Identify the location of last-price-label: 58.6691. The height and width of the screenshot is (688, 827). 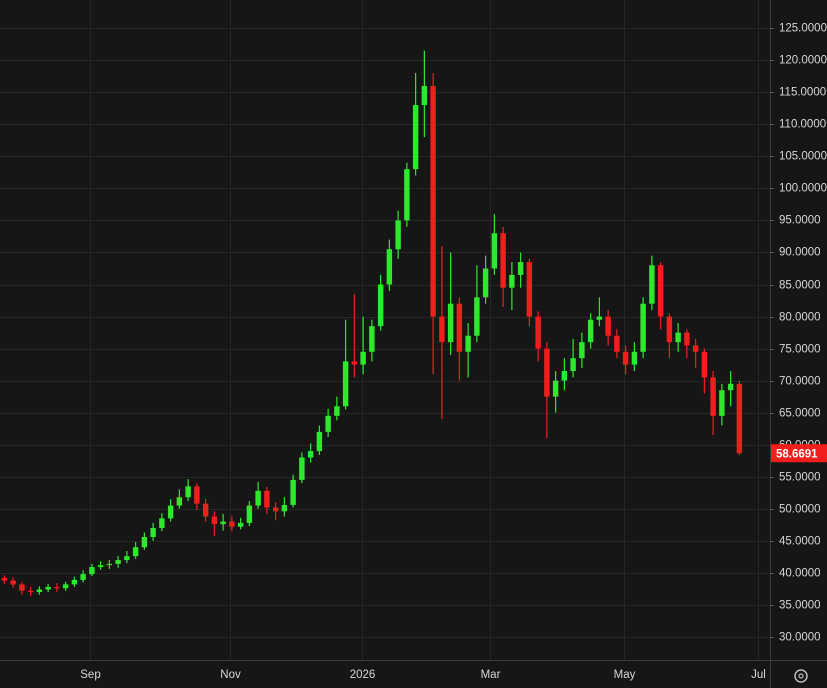
(797, 454).